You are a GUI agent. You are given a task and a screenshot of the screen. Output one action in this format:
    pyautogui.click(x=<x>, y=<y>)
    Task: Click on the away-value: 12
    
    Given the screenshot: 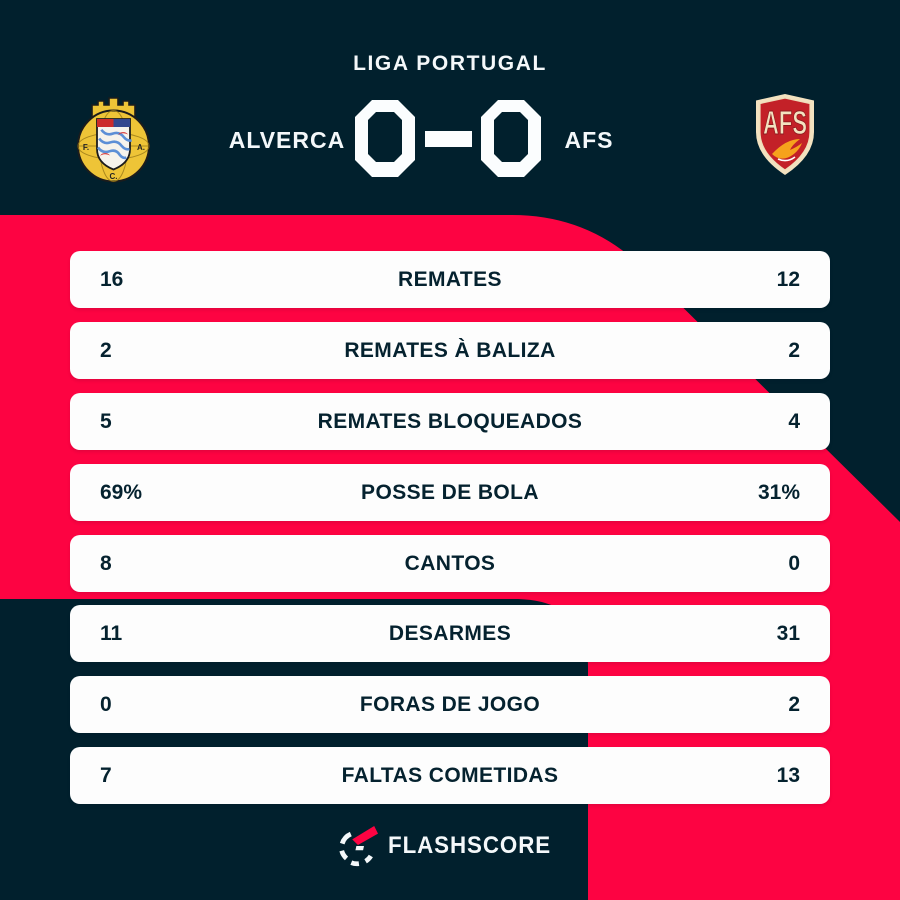 What is the action you would take?
    pyautogui.click(x=788, y=279)
    